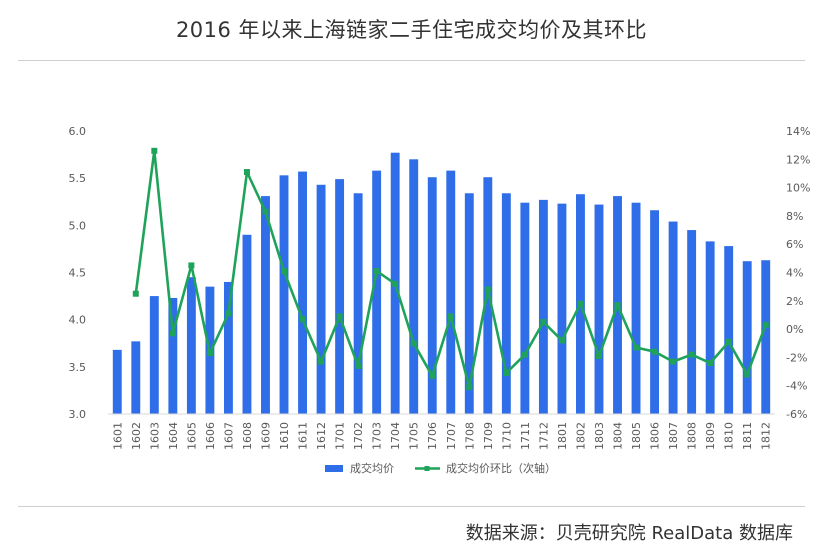 This screenshot has height=551, width=823. What do you see at coordinates (562, 436) in the screenshot?
I see `x-tick-label: 1801` at bounding box center [562, 436].